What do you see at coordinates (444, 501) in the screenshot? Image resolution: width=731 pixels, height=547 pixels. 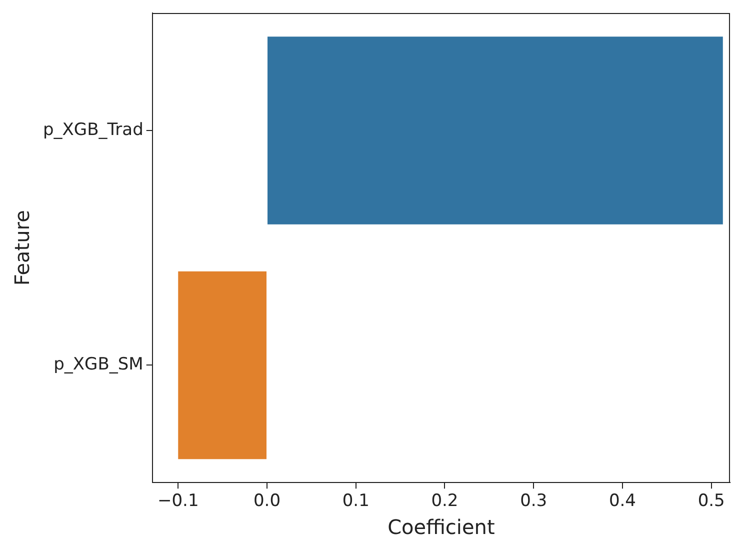 I see `x-tick-label: 0.2` at bounding box center [444, 501].